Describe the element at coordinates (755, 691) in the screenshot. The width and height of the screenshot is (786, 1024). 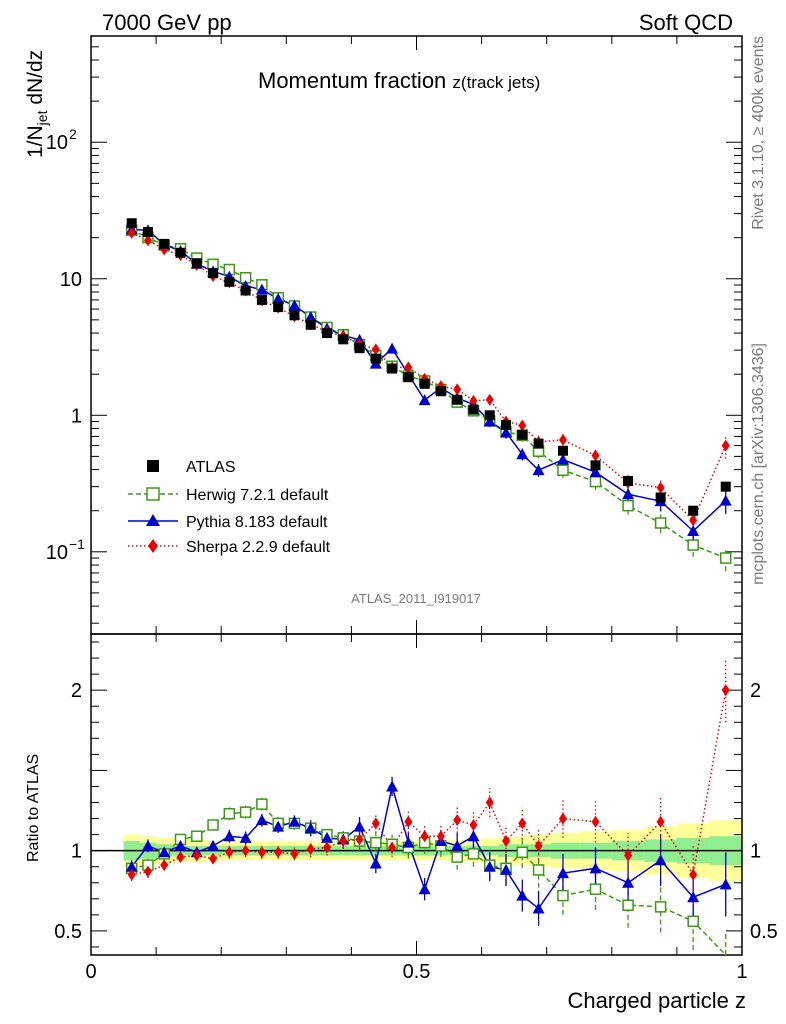
I see `ratio-tick-label-right: 2` at that location.